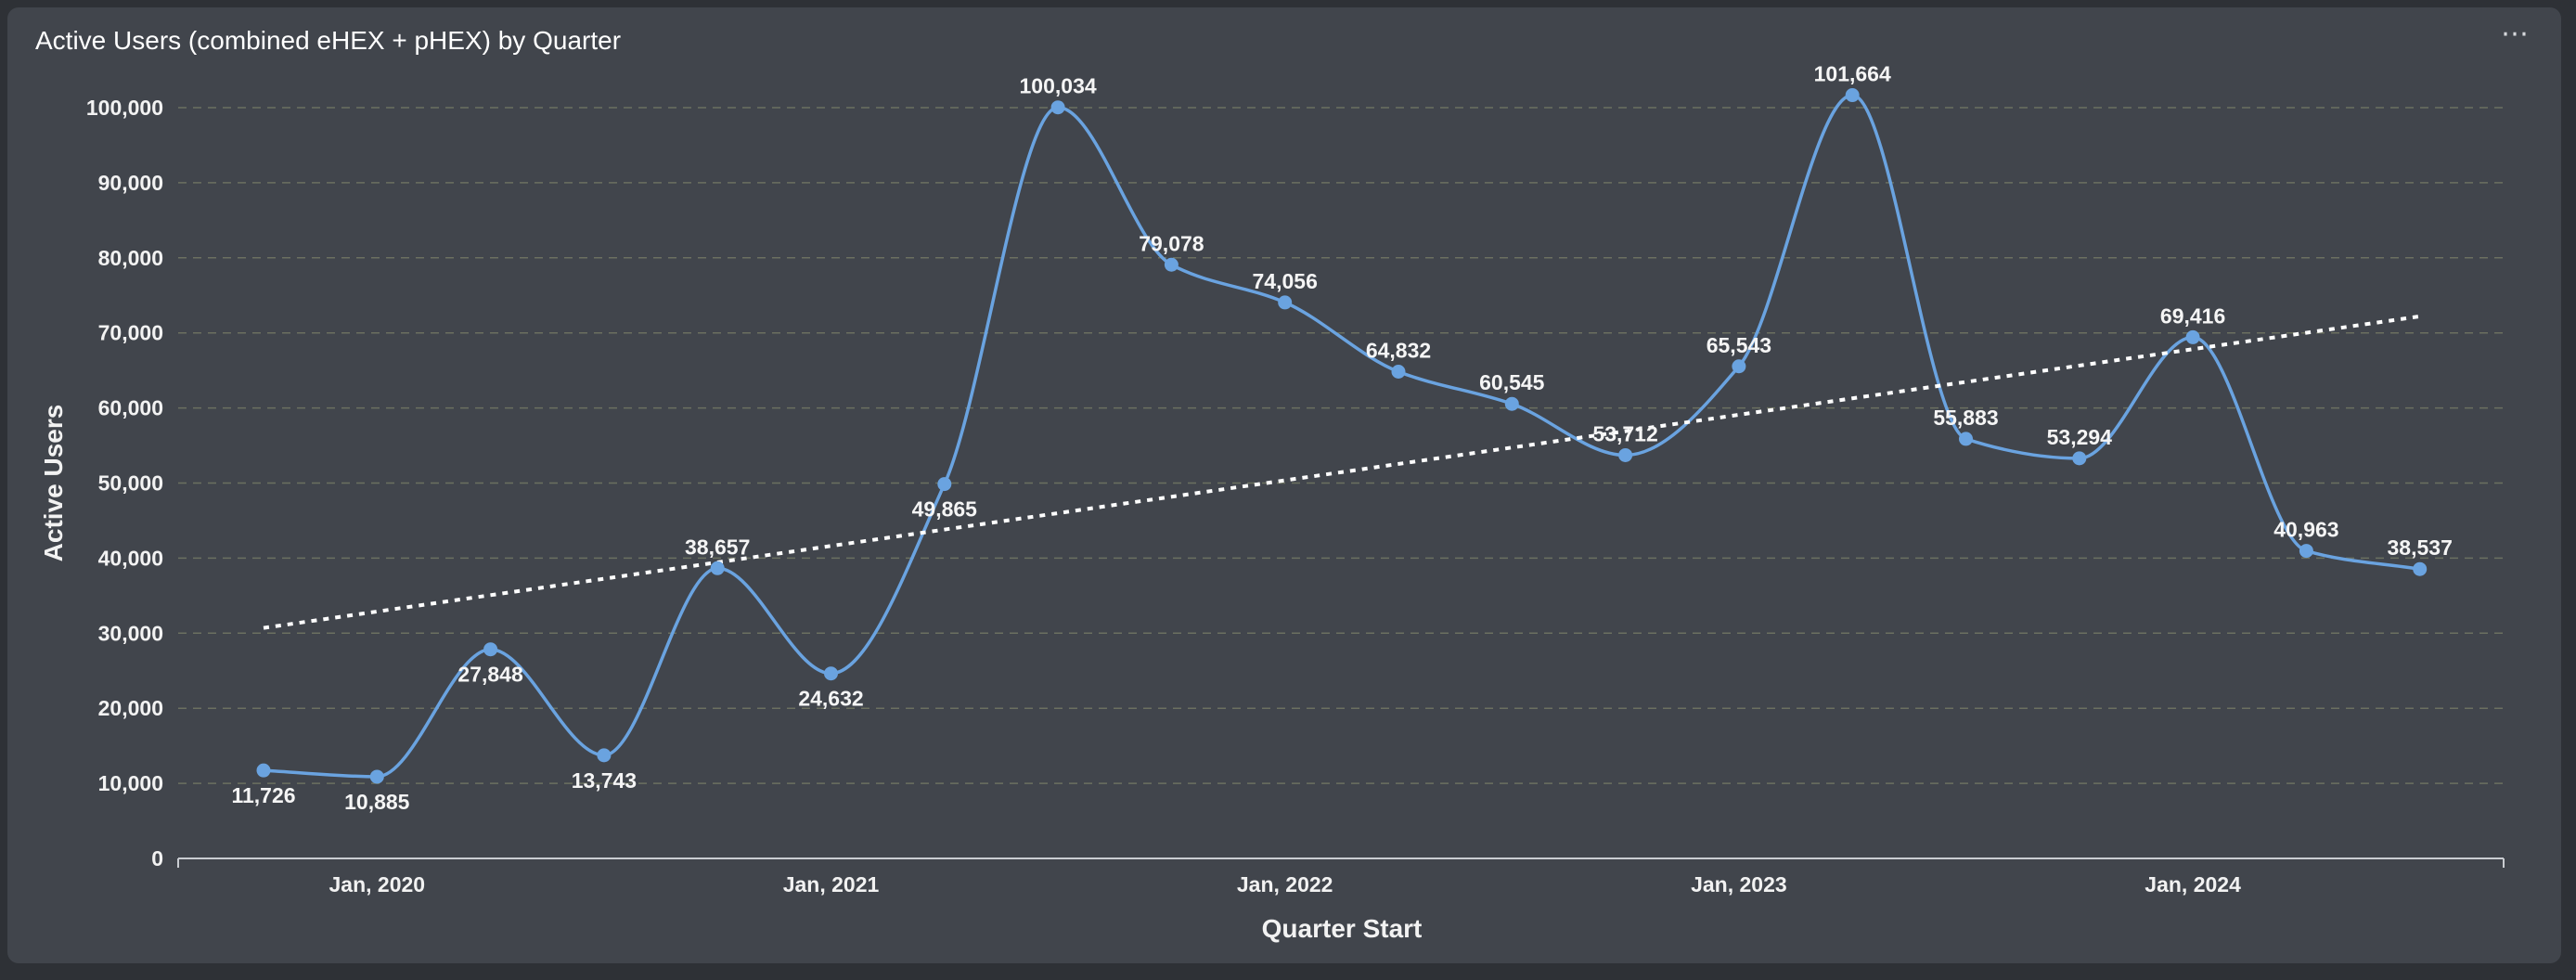 This screenshot has height=980, width=2576. I want to click on data-label: 79,078, so click(1171, 243).